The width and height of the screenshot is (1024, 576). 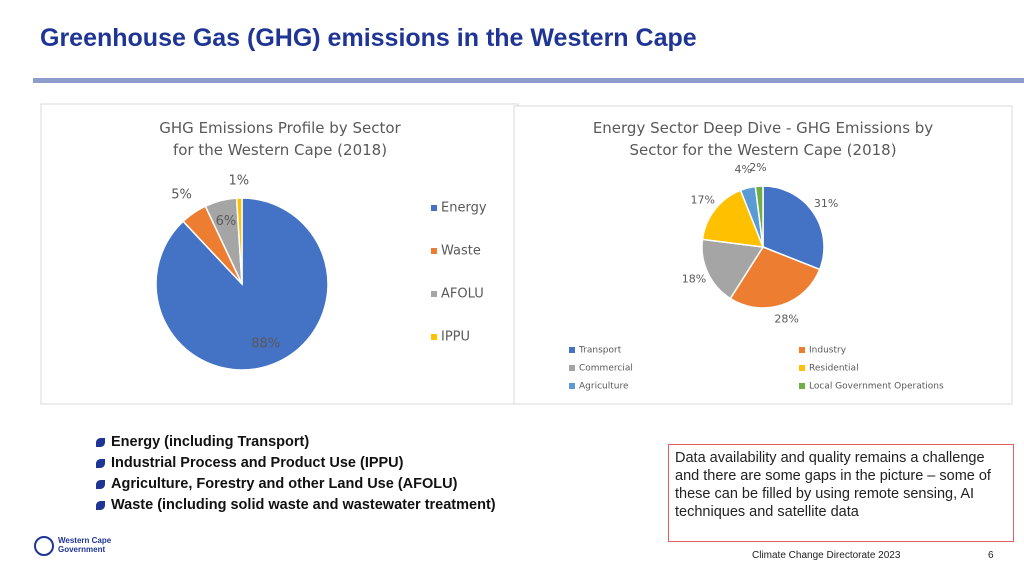 What do you see at coordinates (181, 195) in the screenshot?
I see `data-label: 5%` at bounding box center [181, 195].